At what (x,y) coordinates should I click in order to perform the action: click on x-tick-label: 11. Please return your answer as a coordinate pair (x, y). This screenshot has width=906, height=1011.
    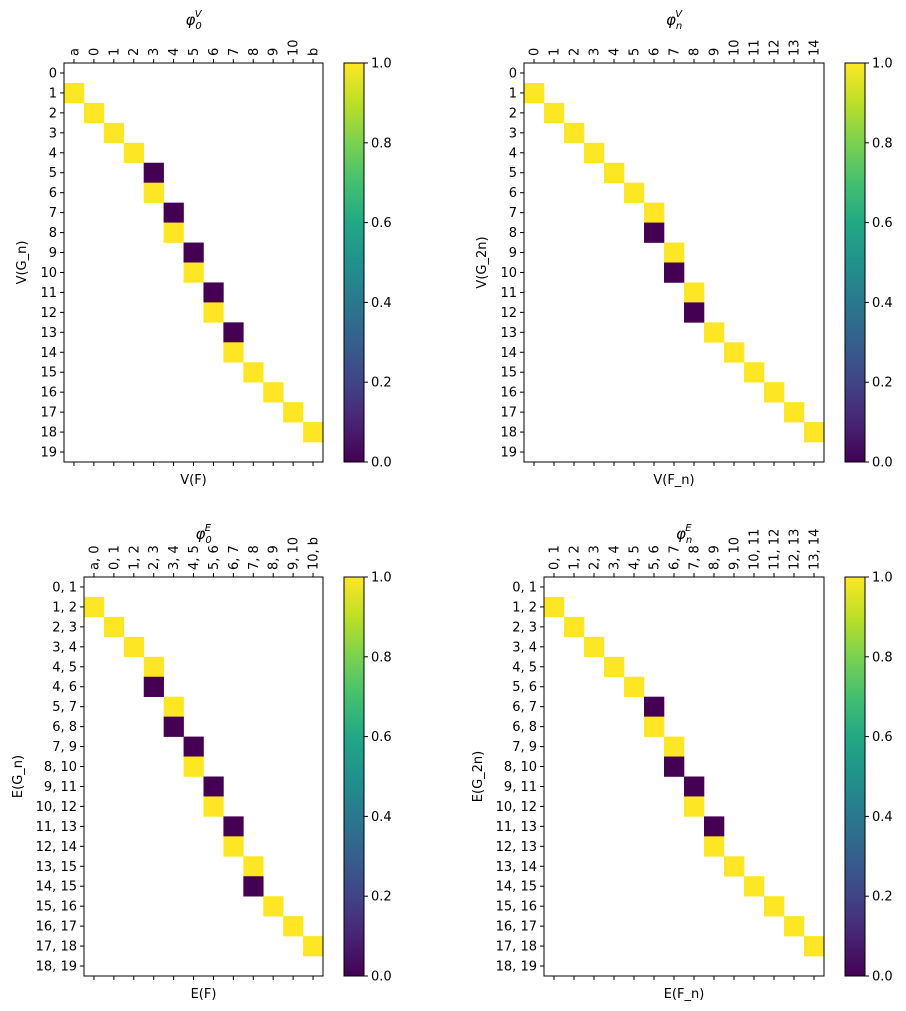
    Looking at the image, I should click on (755, 47).